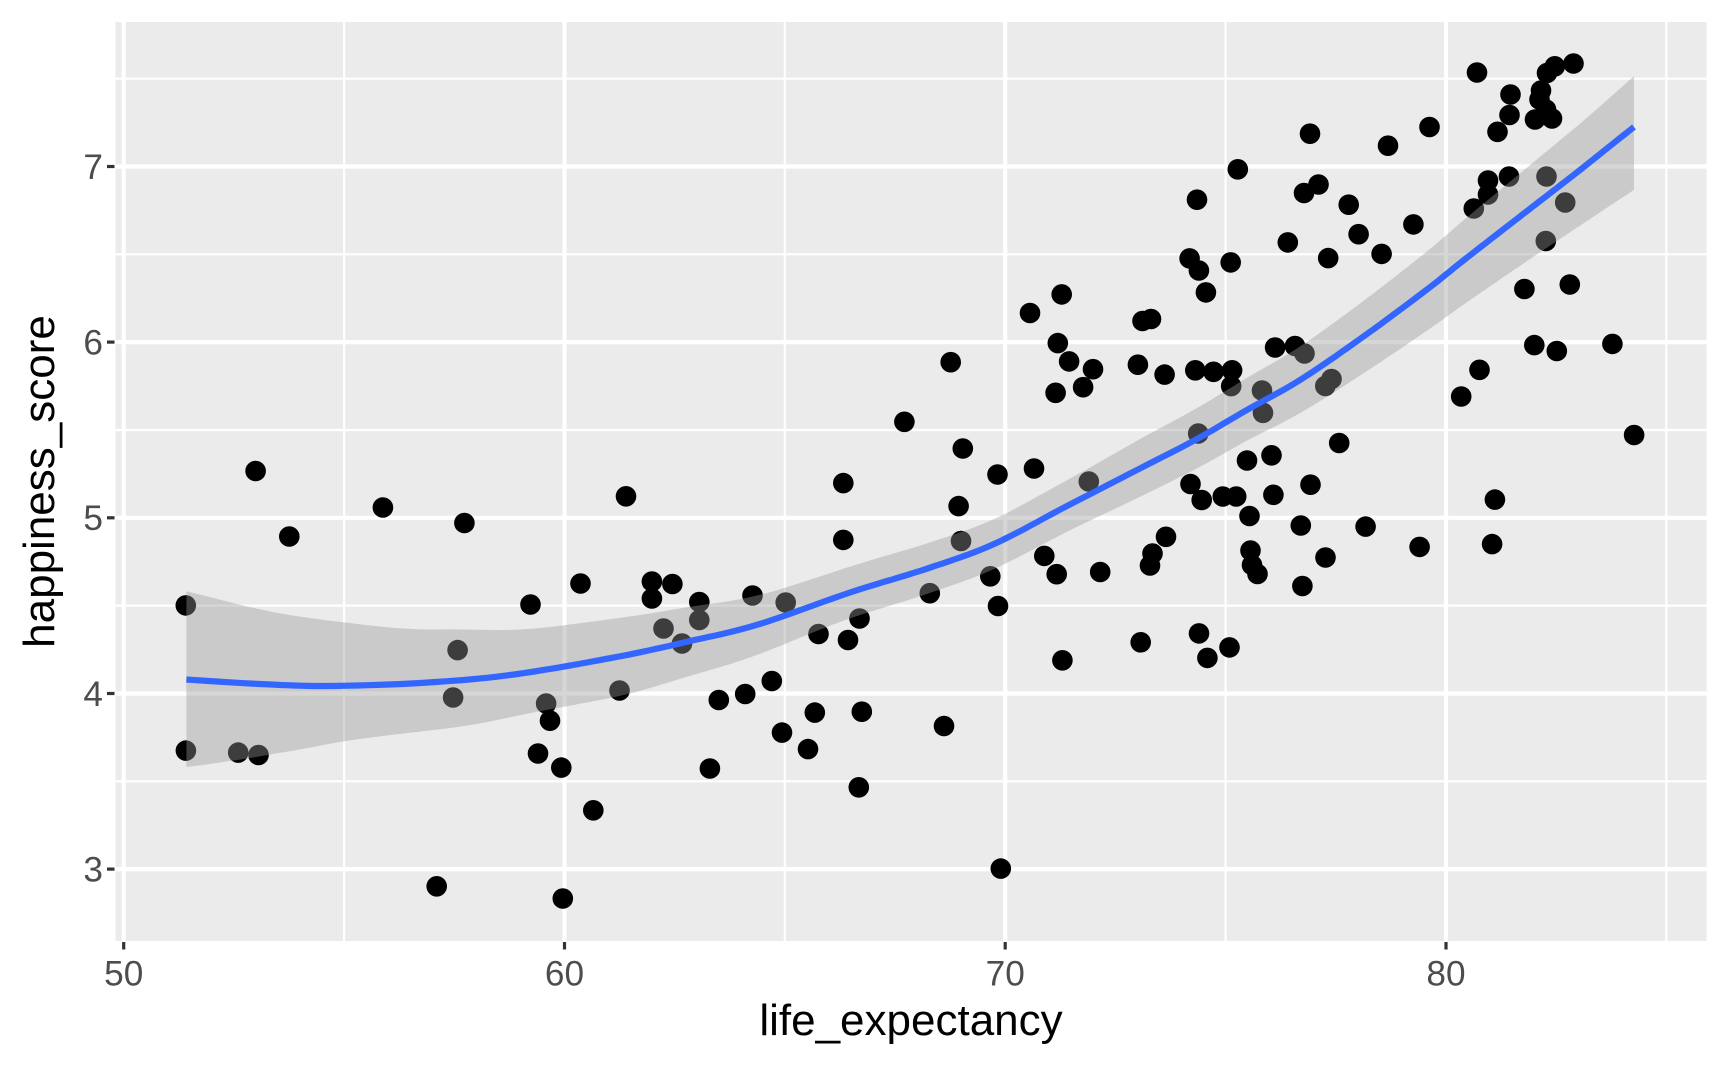  Describe the element at coordinates (93, 694) in the screenshot. I see `svg-text: 4` at that location.